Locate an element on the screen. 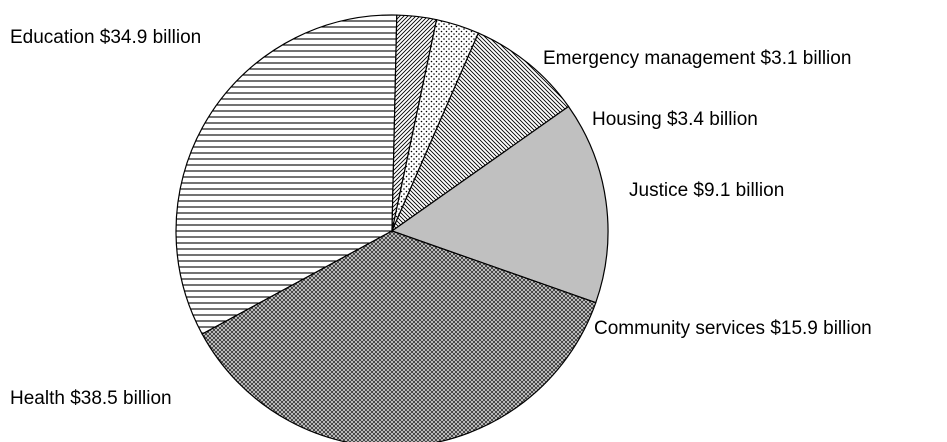 This screenshot has width=947, height=442. label-health: Health $38.5 billion is located at coordinates (91, 398).